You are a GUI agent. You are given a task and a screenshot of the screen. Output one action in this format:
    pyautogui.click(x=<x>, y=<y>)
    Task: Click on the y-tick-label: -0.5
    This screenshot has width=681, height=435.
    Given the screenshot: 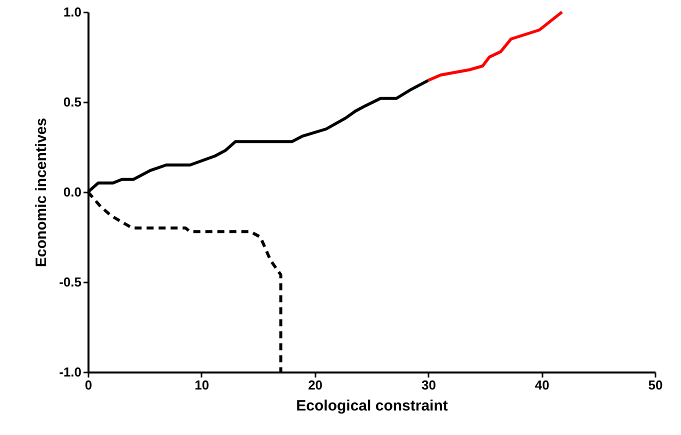 What is the action you would take?
    pyautogui.click(x=70, y=282)
    